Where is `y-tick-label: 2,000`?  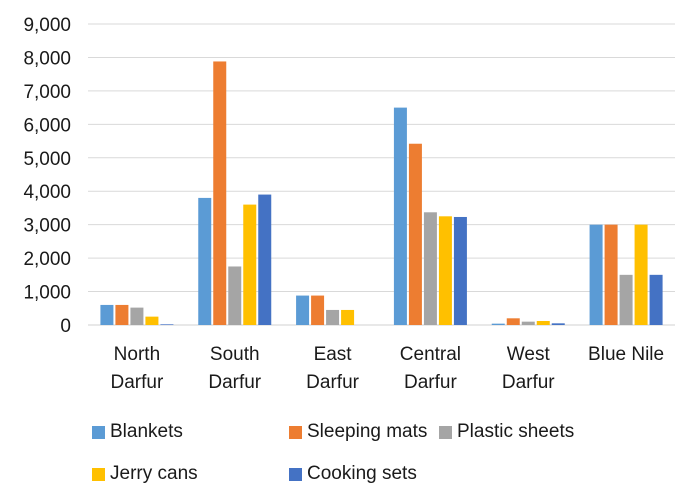
y-tick-label: 2,000 is located at coordinates (47, 259).